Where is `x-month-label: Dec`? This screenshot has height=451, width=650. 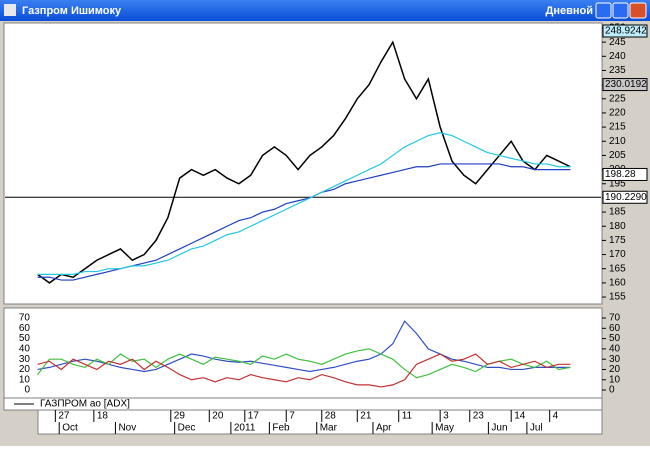 x-month-label: Dec is located at coordinates (187, 428).